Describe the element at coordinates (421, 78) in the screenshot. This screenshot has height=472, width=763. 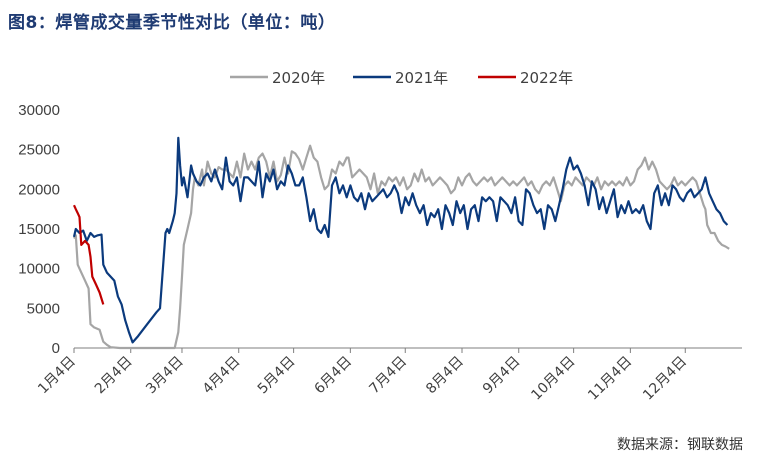
I see `legend-label: 2021年` at that location.